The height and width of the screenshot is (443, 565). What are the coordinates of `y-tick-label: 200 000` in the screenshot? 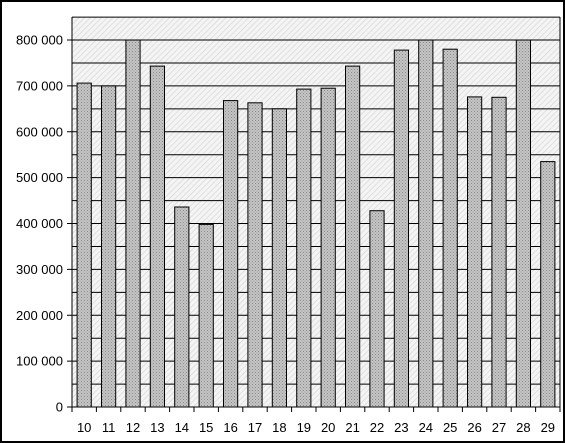 It's located at (39, 315).